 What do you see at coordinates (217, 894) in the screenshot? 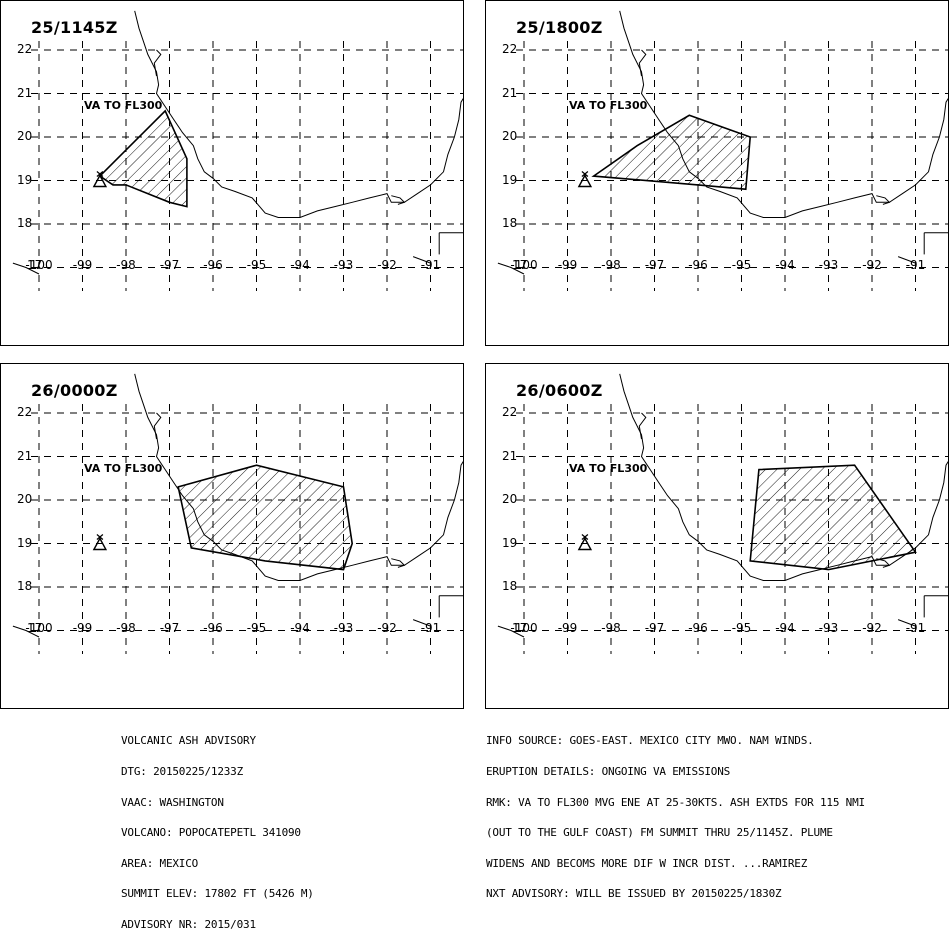
I see `advisory-line: SUMMIT ELEV: 17802 FT (5426 M)` at bounding box center [217, 894].